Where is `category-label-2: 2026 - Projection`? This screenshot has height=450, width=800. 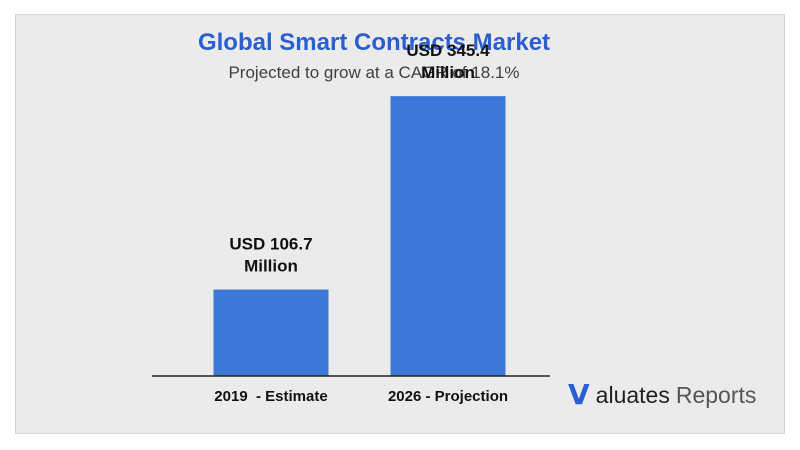 category-label-2: 2026 - Projection is located at coordinates (448, 396).